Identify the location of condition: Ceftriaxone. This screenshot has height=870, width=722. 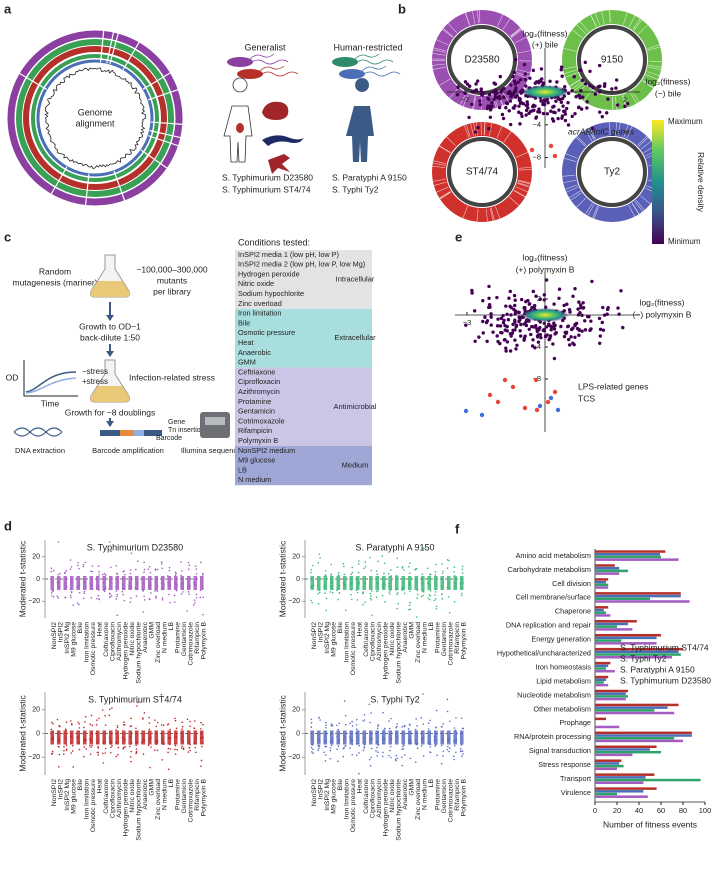
(256, 371).